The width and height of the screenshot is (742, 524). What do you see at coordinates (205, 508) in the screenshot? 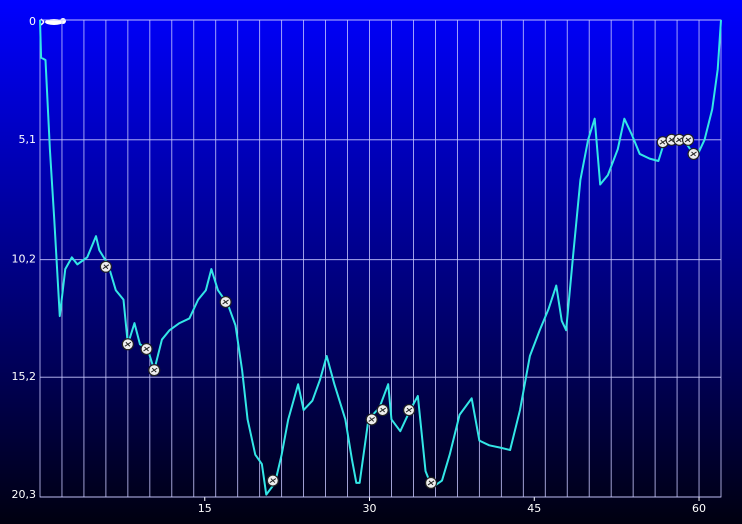
I see `x-tick-label: 15` at bounding box center [205, 508].